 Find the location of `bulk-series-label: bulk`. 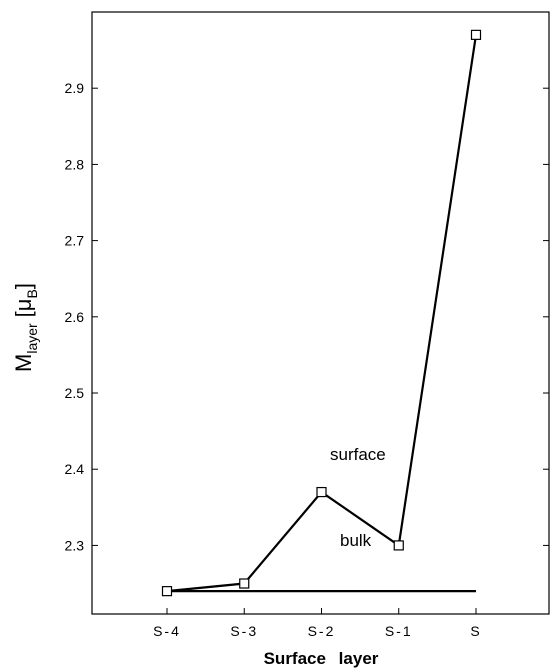

bulk-series-label: bulk is located at coordinates (356, 540).